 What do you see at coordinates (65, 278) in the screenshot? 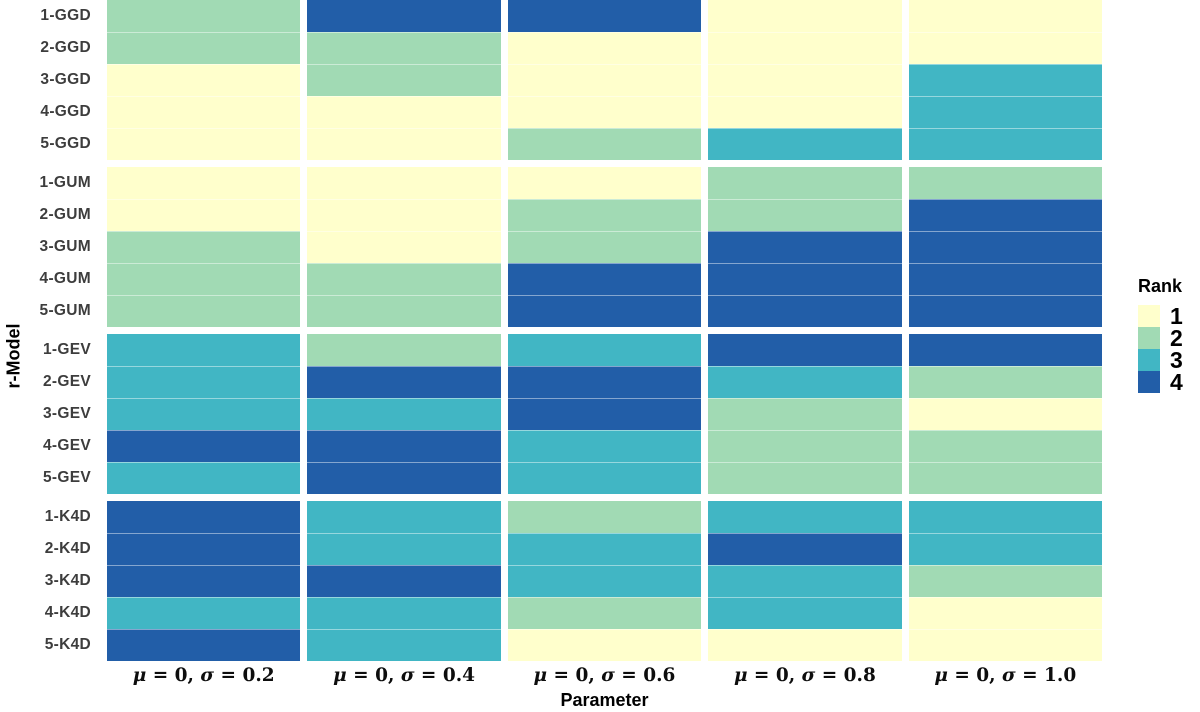
I see `row-label: 4-GUM` at bounding box center [65, 278].